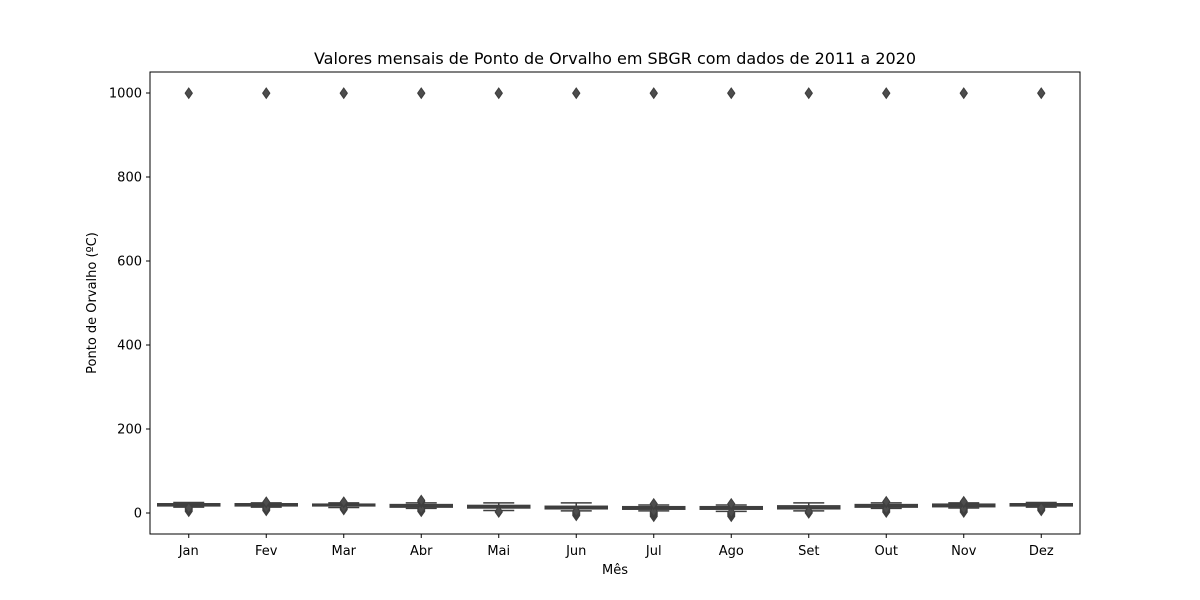 This screenshot has width=1200, height=600. Describe the element at coordinates (653, 551) in the screenshot. I see `x-tick-label: Jul` at that location.